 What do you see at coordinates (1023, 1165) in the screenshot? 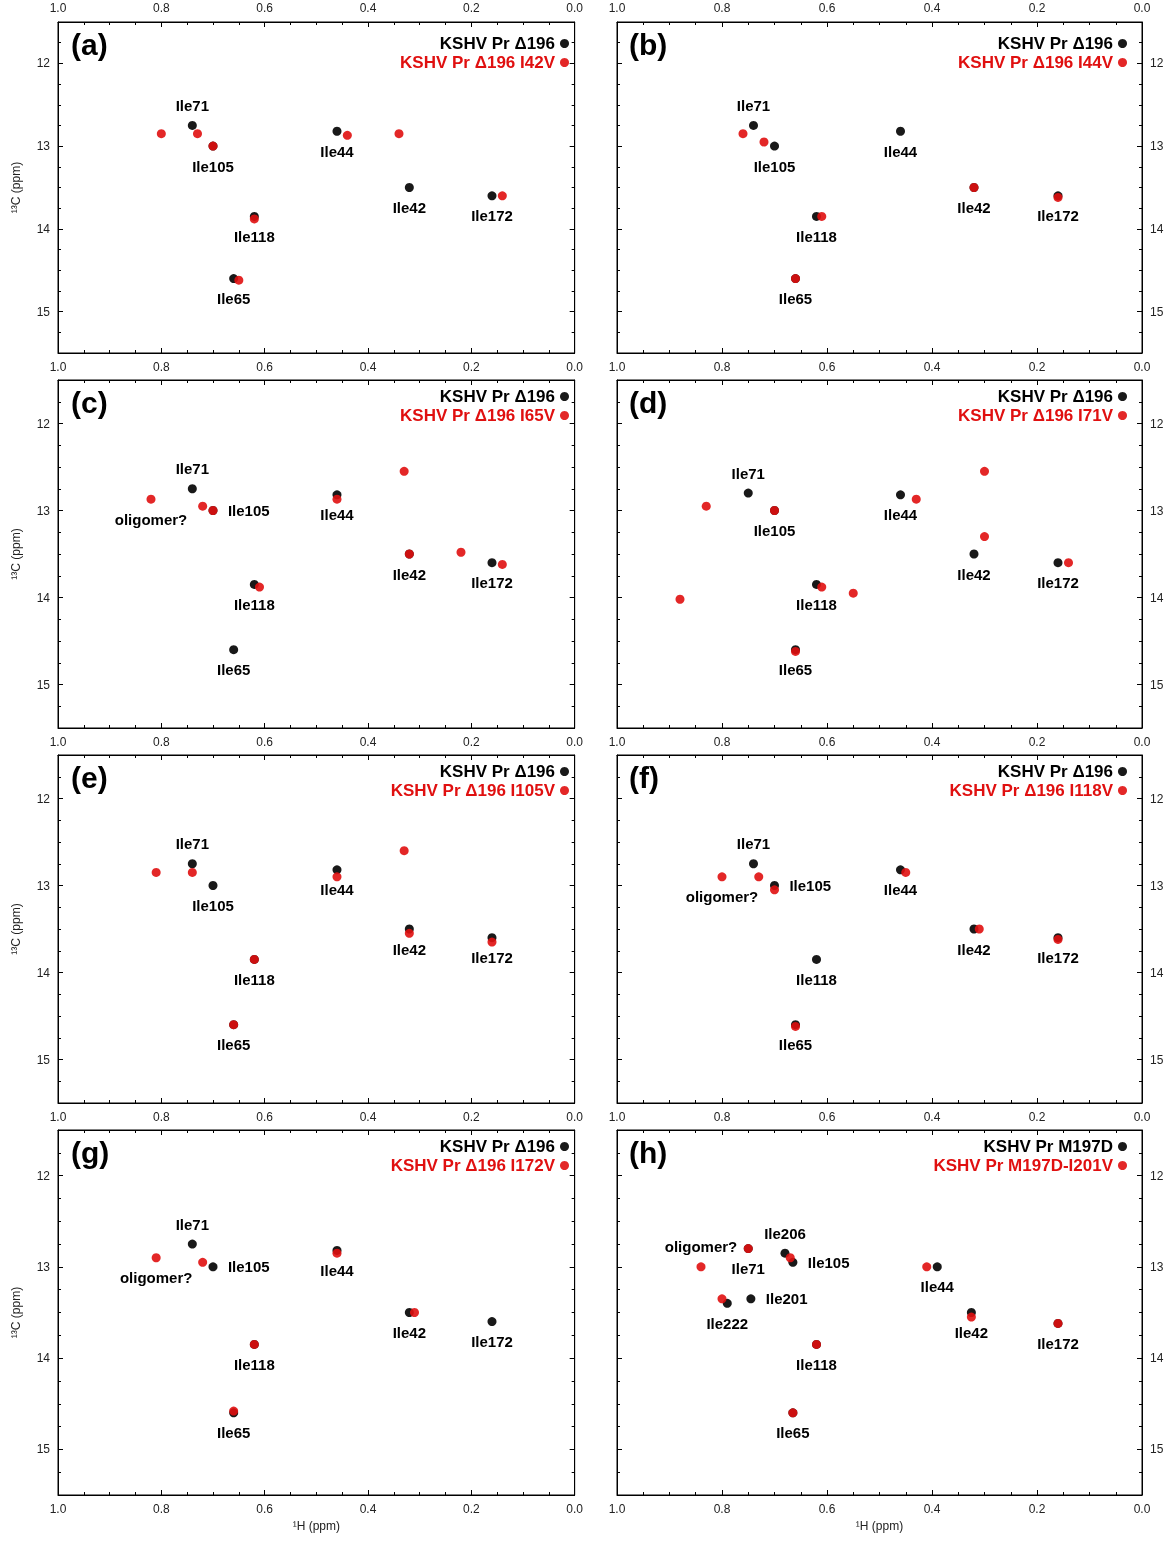
I see `legend-label: KSHV Pr M197D-I201V` at bounding box center [1023, 1165].